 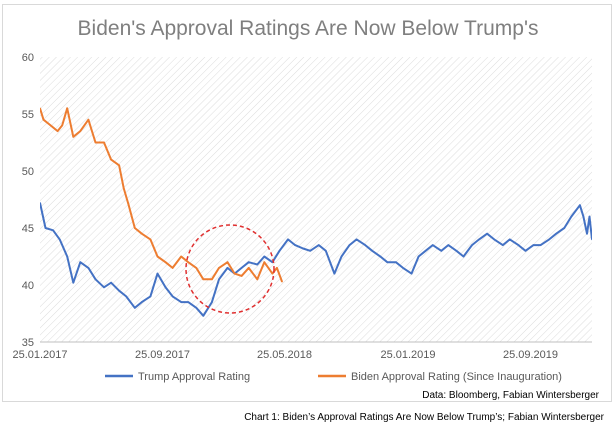 What do you see at coordinates (28, 58) in the screenshot?
I see `y-tick-label: 60` at bounding box center [28, 58].